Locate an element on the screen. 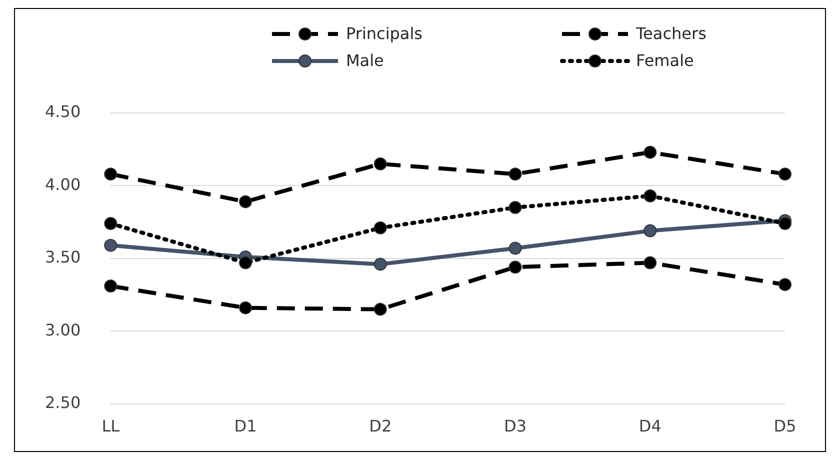  legend-label: Female is located at coordinates (665, 60).